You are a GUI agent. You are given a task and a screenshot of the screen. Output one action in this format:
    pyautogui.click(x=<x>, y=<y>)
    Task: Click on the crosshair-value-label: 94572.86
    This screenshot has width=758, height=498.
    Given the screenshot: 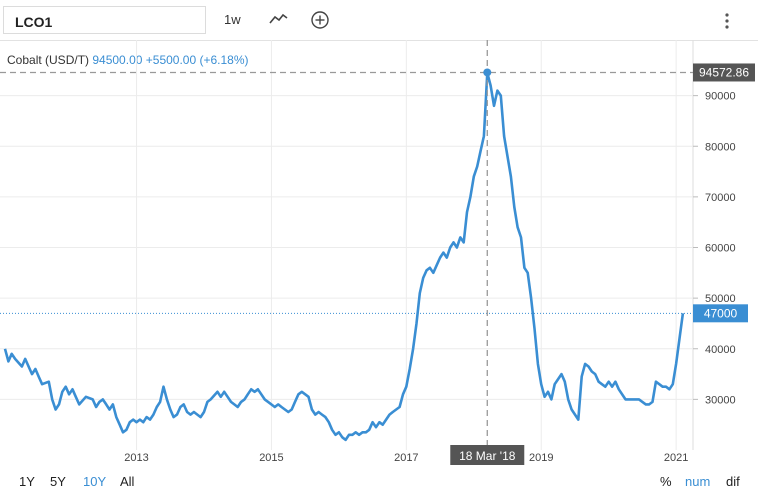 What is the action you would take?
    pyautogui.click(x=724, y=72)
    